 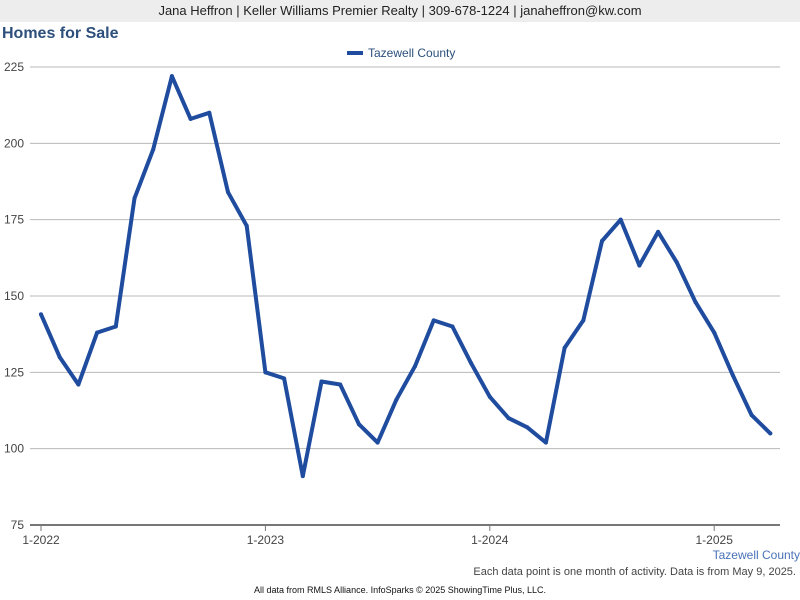 What do you see at coordinates (14, 67) in the screenshot?
I see `y-tick-label: 225` at bounding box center [14, 67].